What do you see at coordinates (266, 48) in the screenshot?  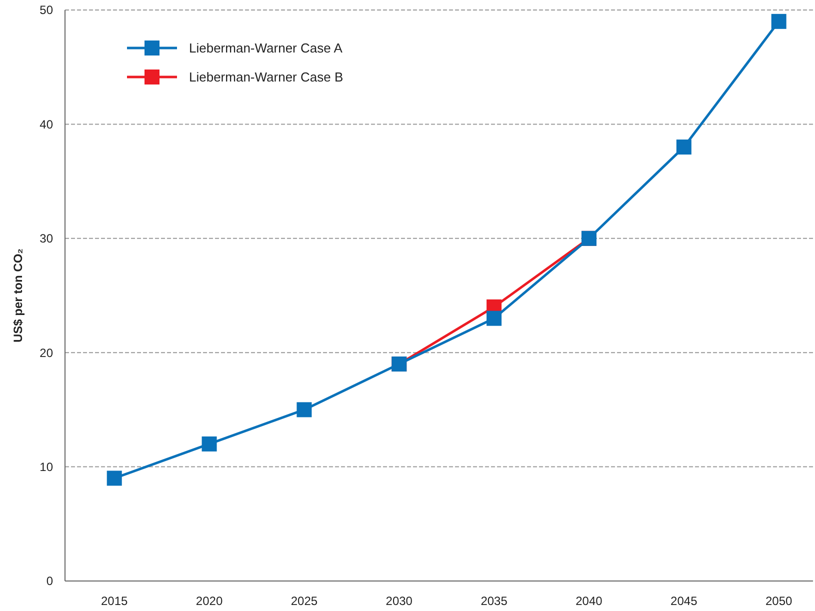 I see `legend-label: Lieberman-Warner Case A` at bounding box center [266, 48].